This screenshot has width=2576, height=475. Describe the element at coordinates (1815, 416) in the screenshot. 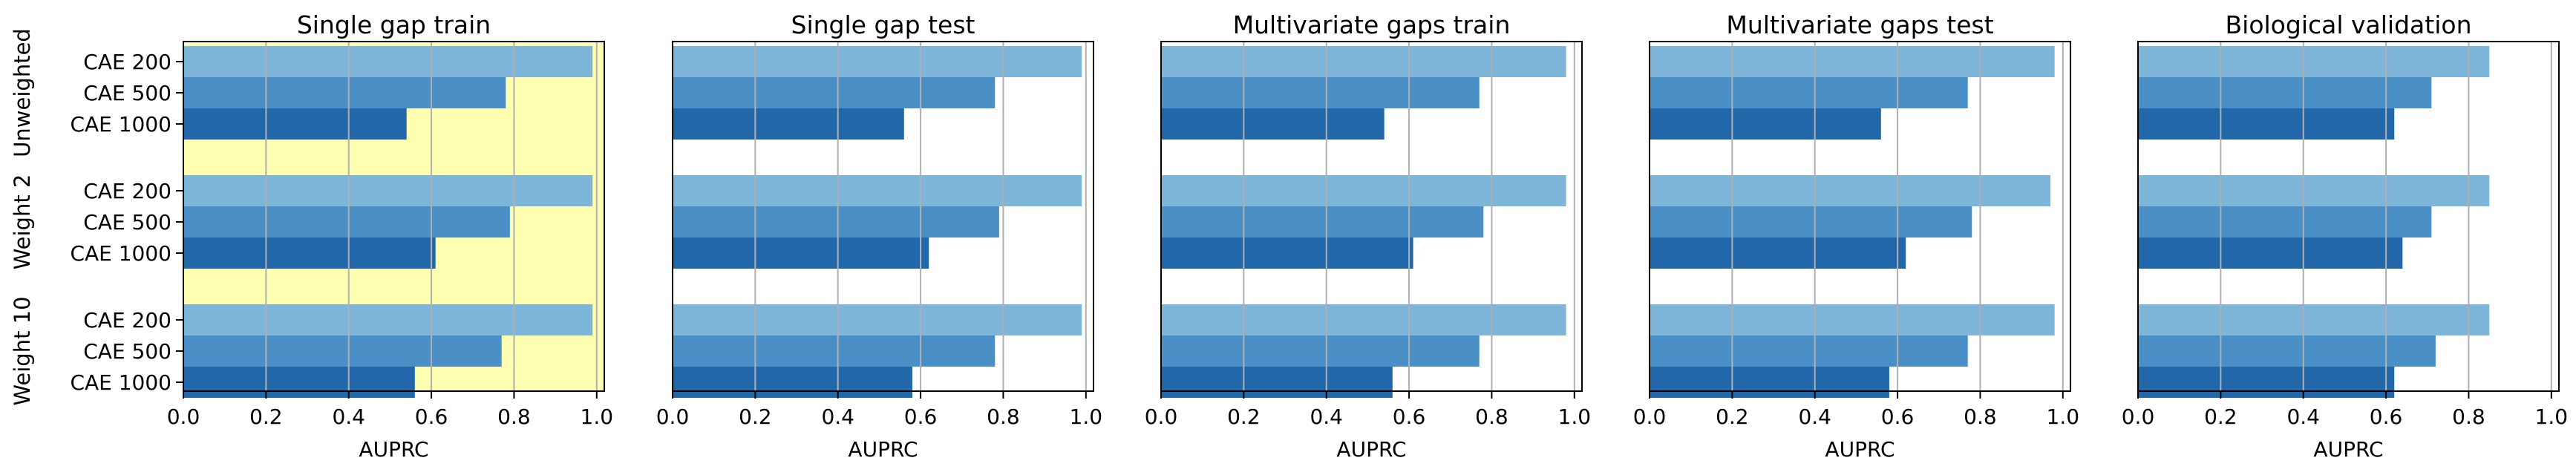

I see `panel-3-x-tick-label: 0.4` at that location.